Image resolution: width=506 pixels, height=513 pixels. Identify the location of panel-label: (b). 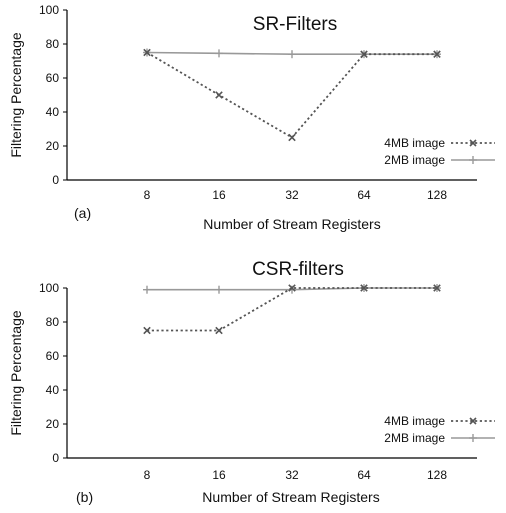
(84, 497).